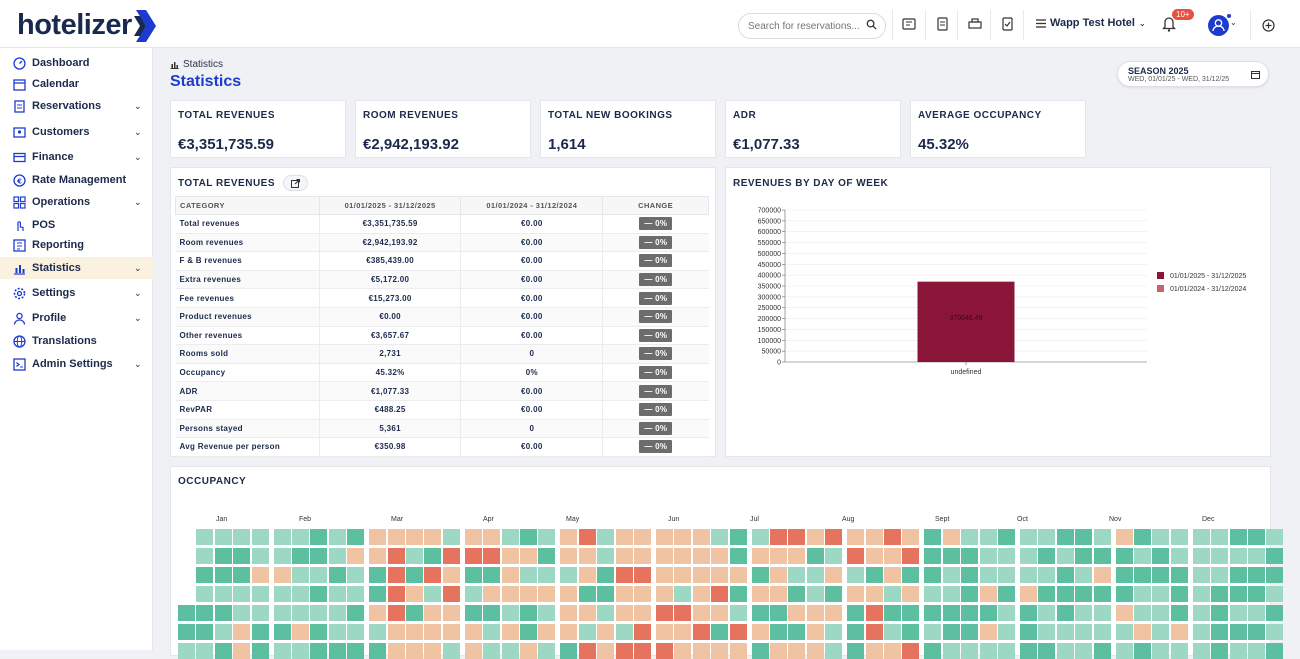  What do you see at coordinates (1208, 289) in the screenshot?
I see `legend-entry: 01/01/2024 - 31/12/2024` at bounding box center [1208, 289].